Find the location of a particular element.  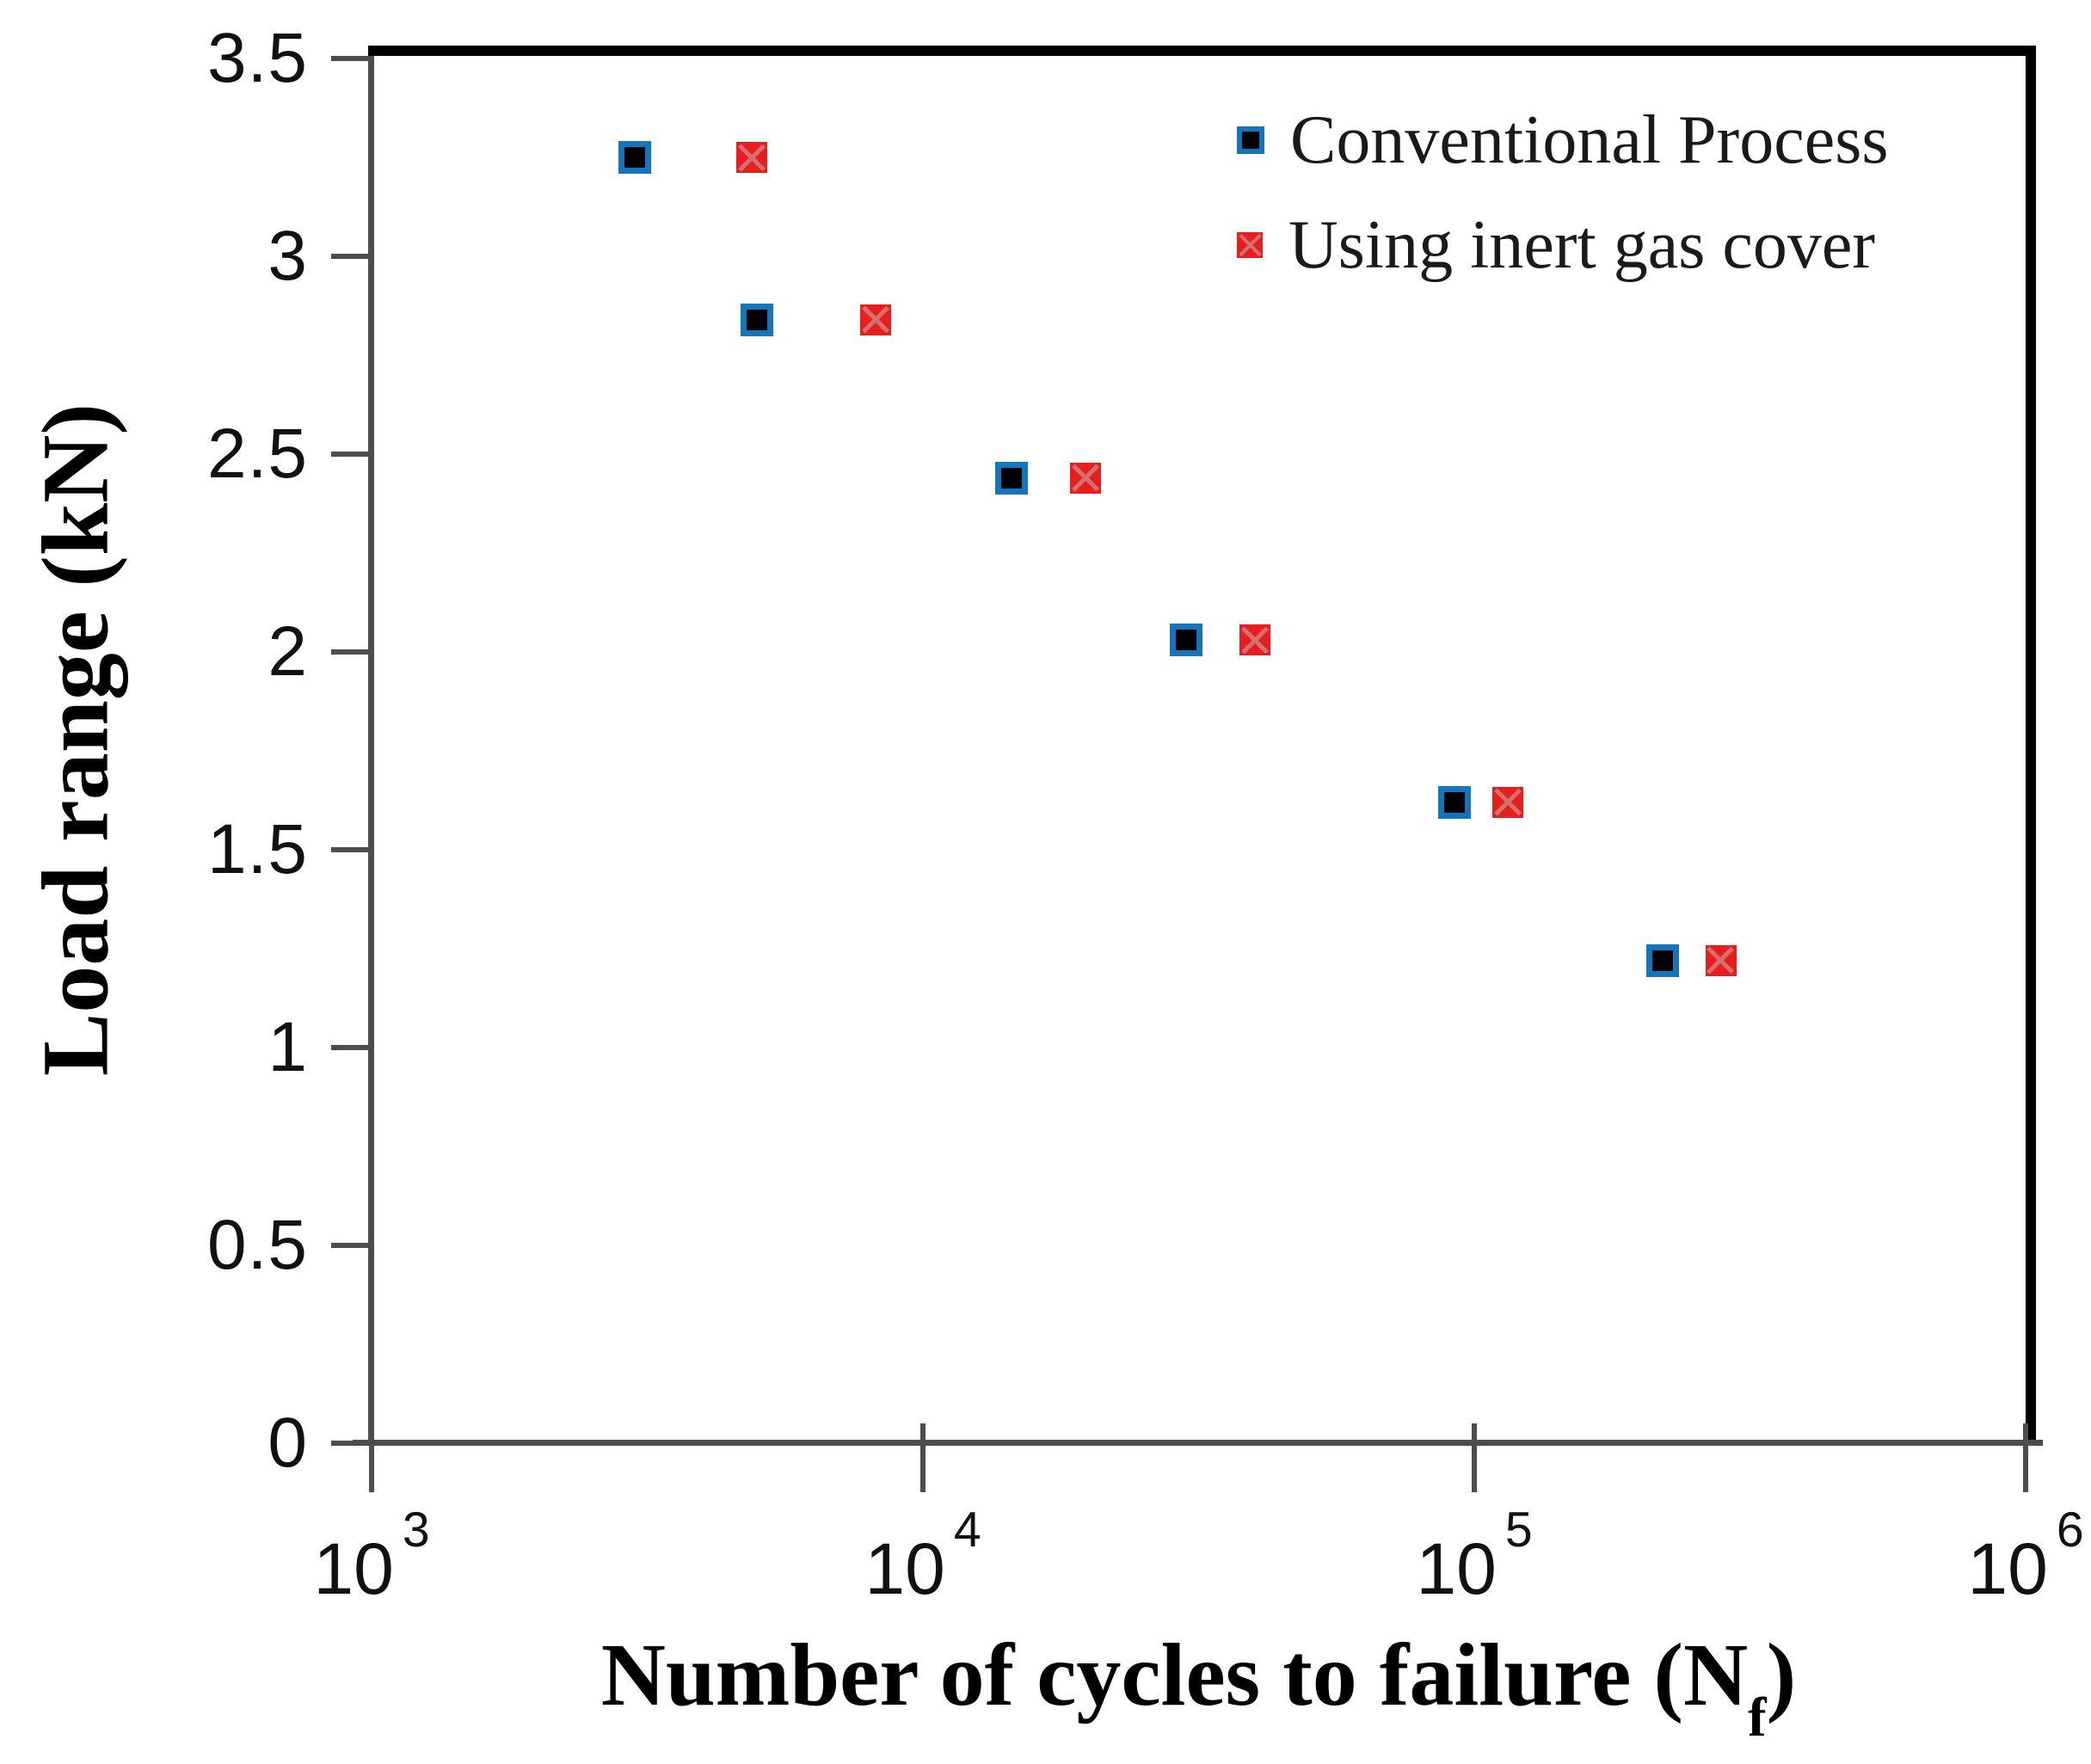

x-tick-label: 10 3 is located at coordinates (371, 1557).